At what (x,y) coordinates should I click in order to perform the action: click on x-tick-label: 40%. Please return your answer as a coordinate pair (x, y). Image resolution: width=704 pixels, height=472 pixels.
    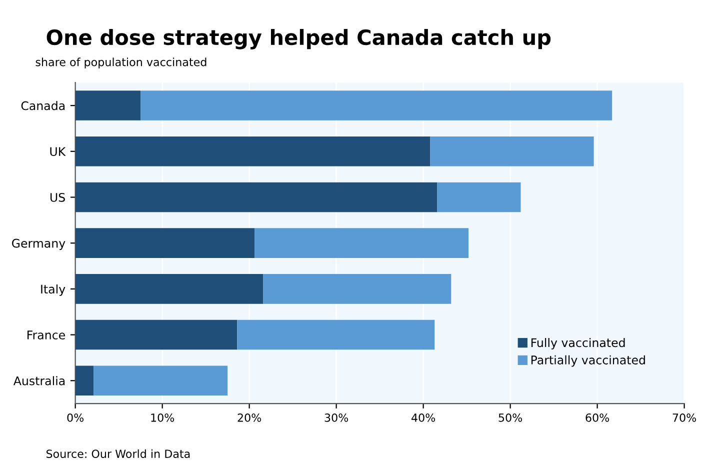
    Looking at the image, I should click on (424, 417).